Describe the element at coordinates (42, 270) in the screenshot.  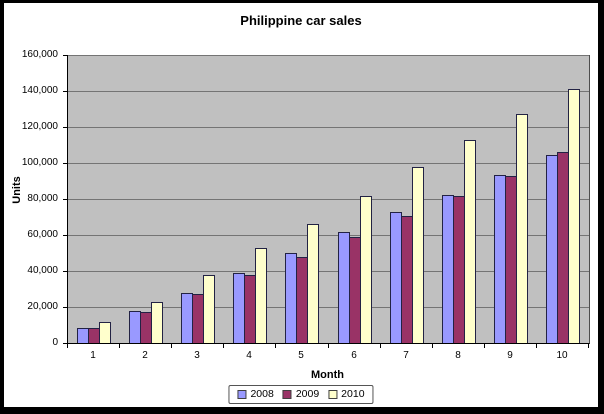
I see `y-axis-tick-label: 40,000` at that location.